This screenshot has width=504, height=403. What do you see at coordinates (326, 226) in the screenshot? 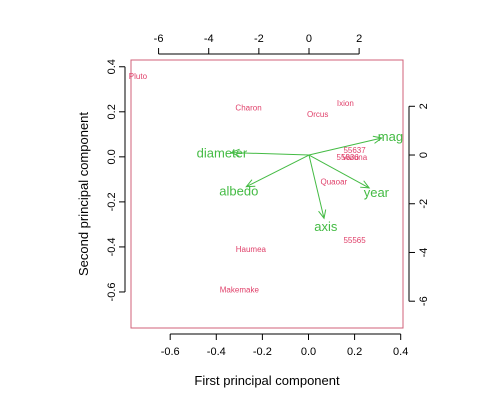
I see `loading-label: axis` at bounding box center [326, 226].